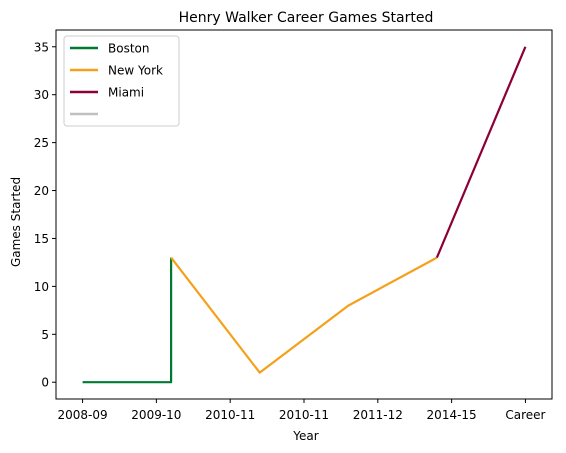  Describe the element at coordinates (41, 47) in the screenshot. I see `y-tick-label: 35` at that location.